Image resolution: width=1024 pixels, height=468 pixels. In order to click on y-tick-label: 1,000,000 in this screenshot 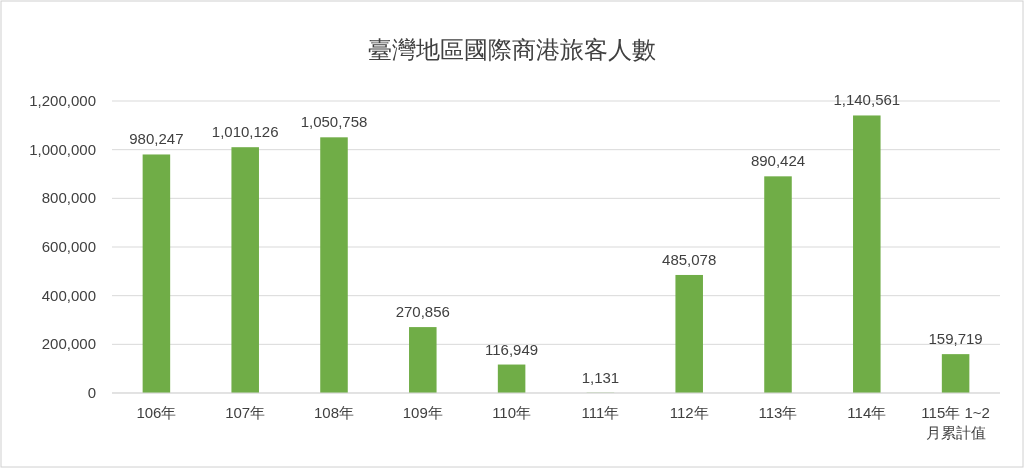, I will do `click(62, 149)`.